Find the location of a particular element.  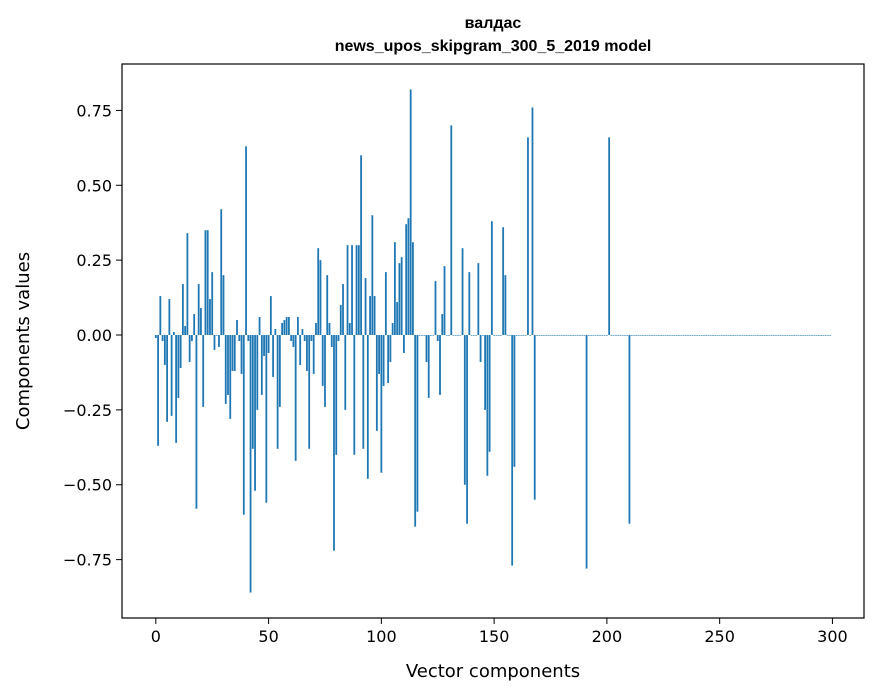

x-tick-label: 100 is located at coordinates (381, 636).